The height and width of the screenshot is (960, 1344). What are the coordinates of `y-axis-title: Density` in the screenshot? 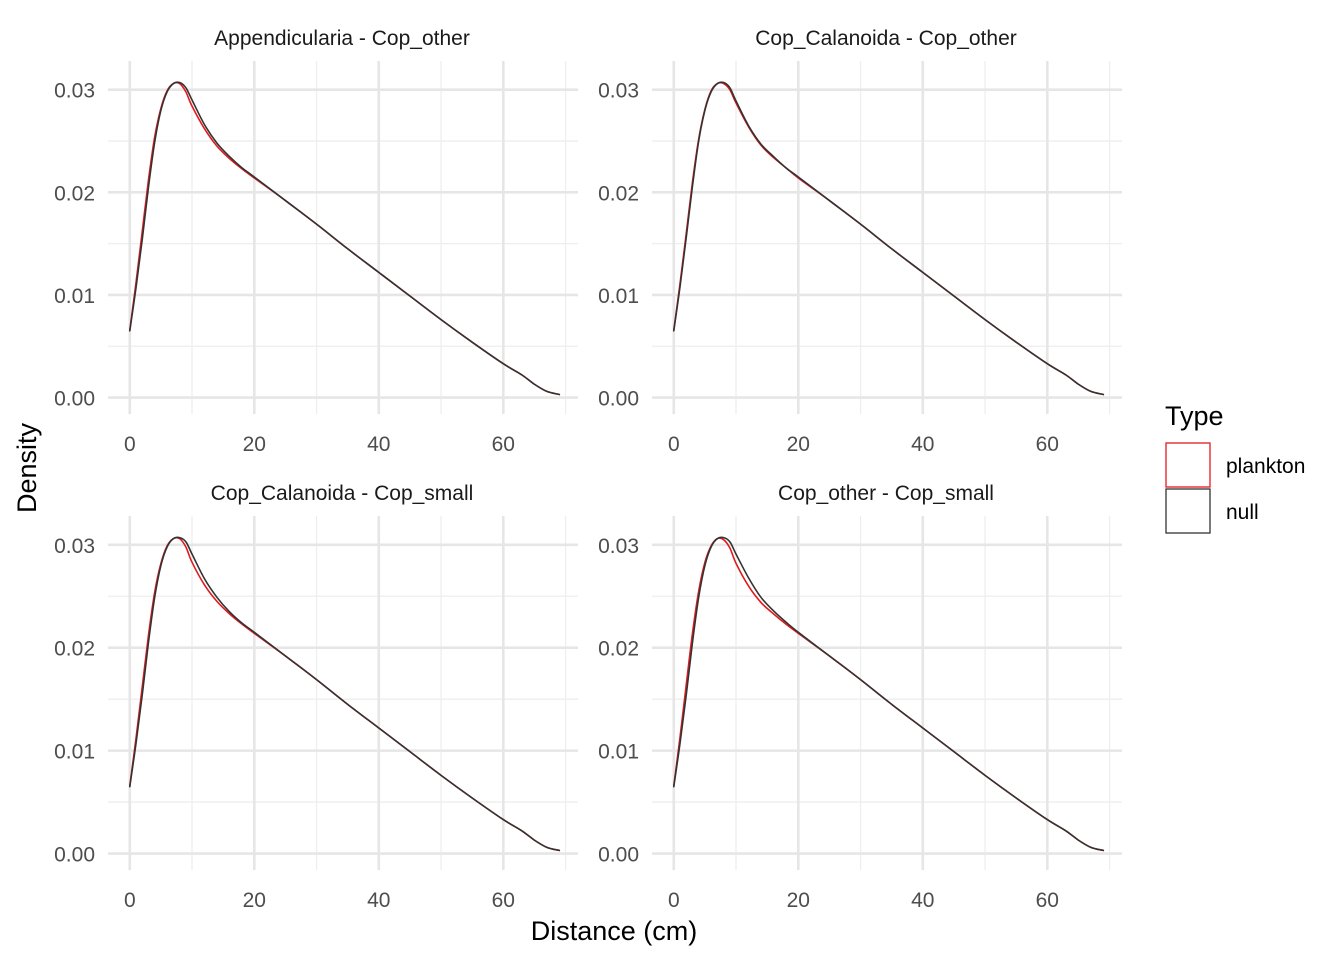 It's located at (27, 467).